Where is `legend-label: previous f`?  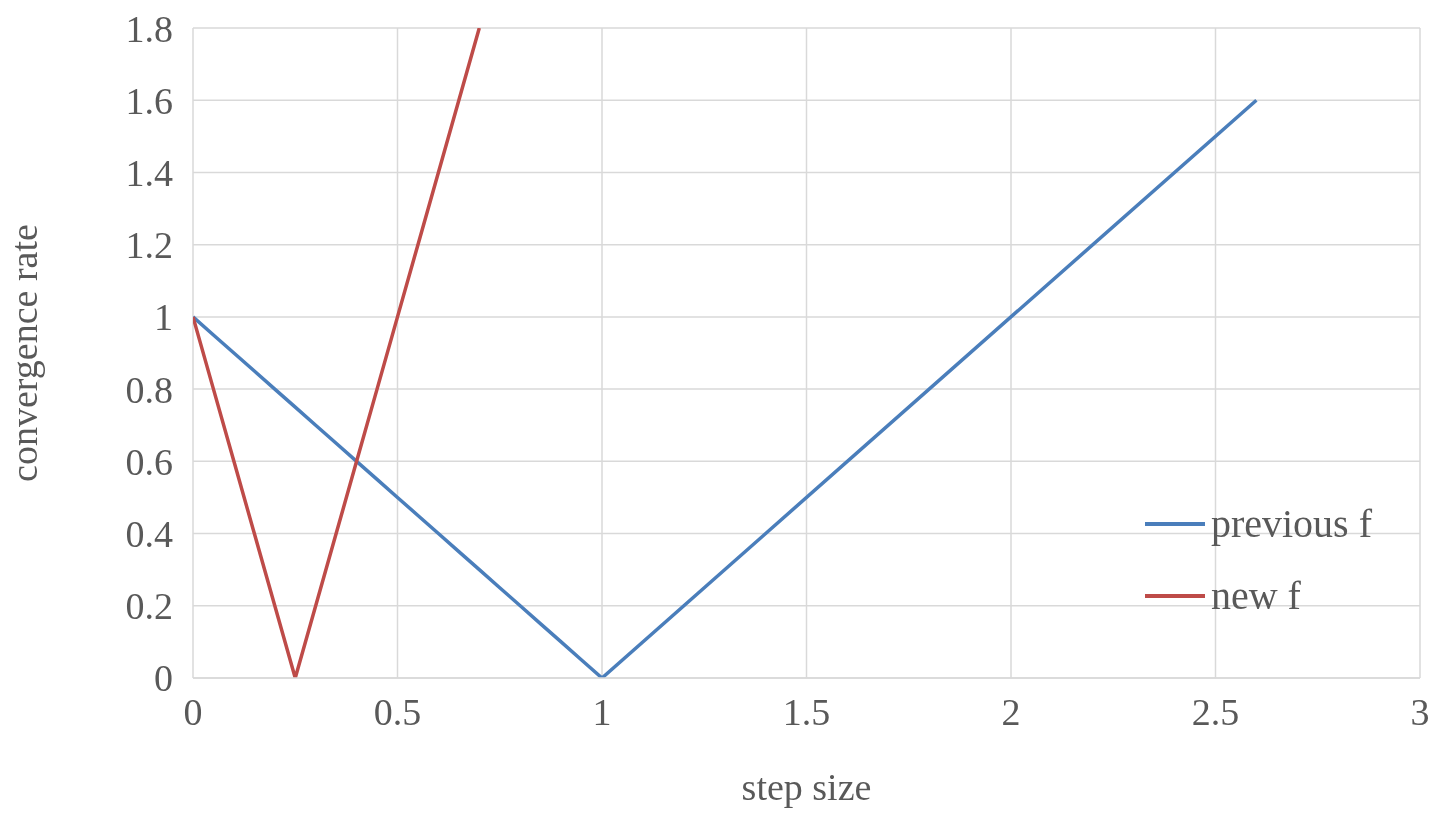 legend-label: previous f is located at coordinates (1291, 524).